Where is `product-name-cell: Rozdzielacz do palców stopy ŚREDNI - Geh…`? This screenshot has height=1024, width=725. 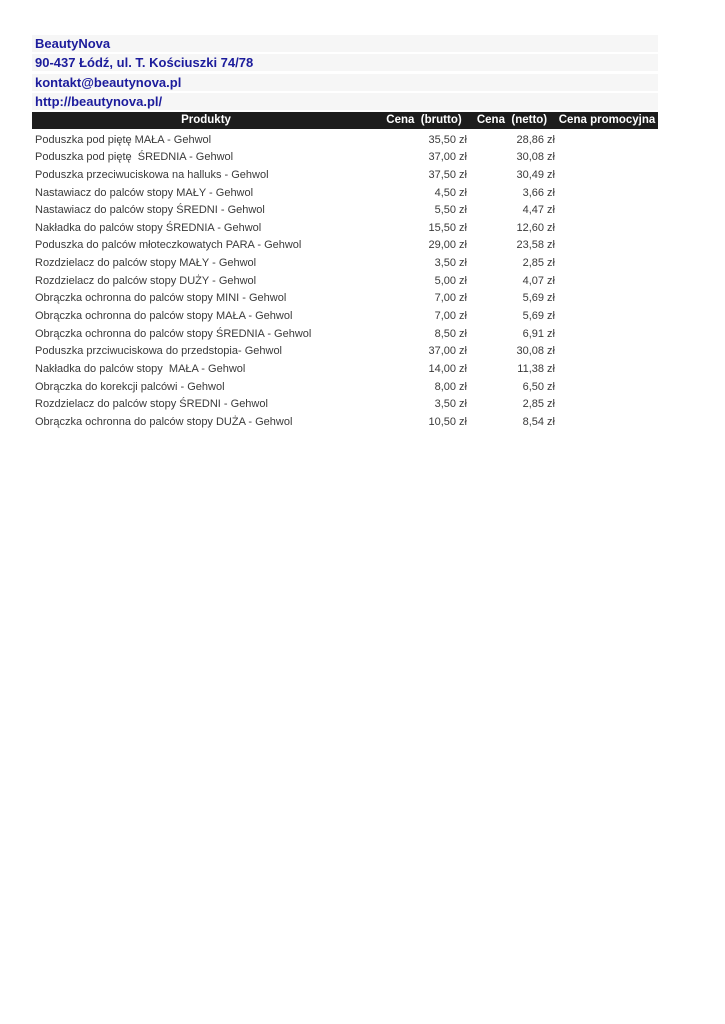
product-name-cell: Rozdzielacz do palców stopy ŚREDNI - Geh… is located at coordinates (151, 404).